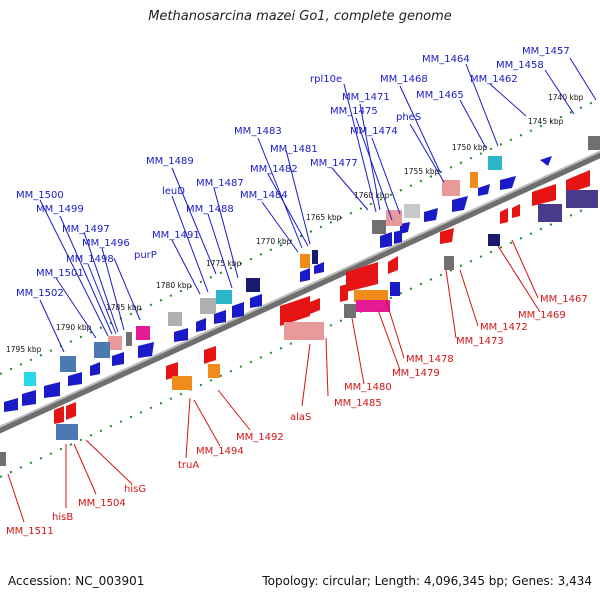  I want to click on accession-label: Accession: NC_003901, so click(76, 581).